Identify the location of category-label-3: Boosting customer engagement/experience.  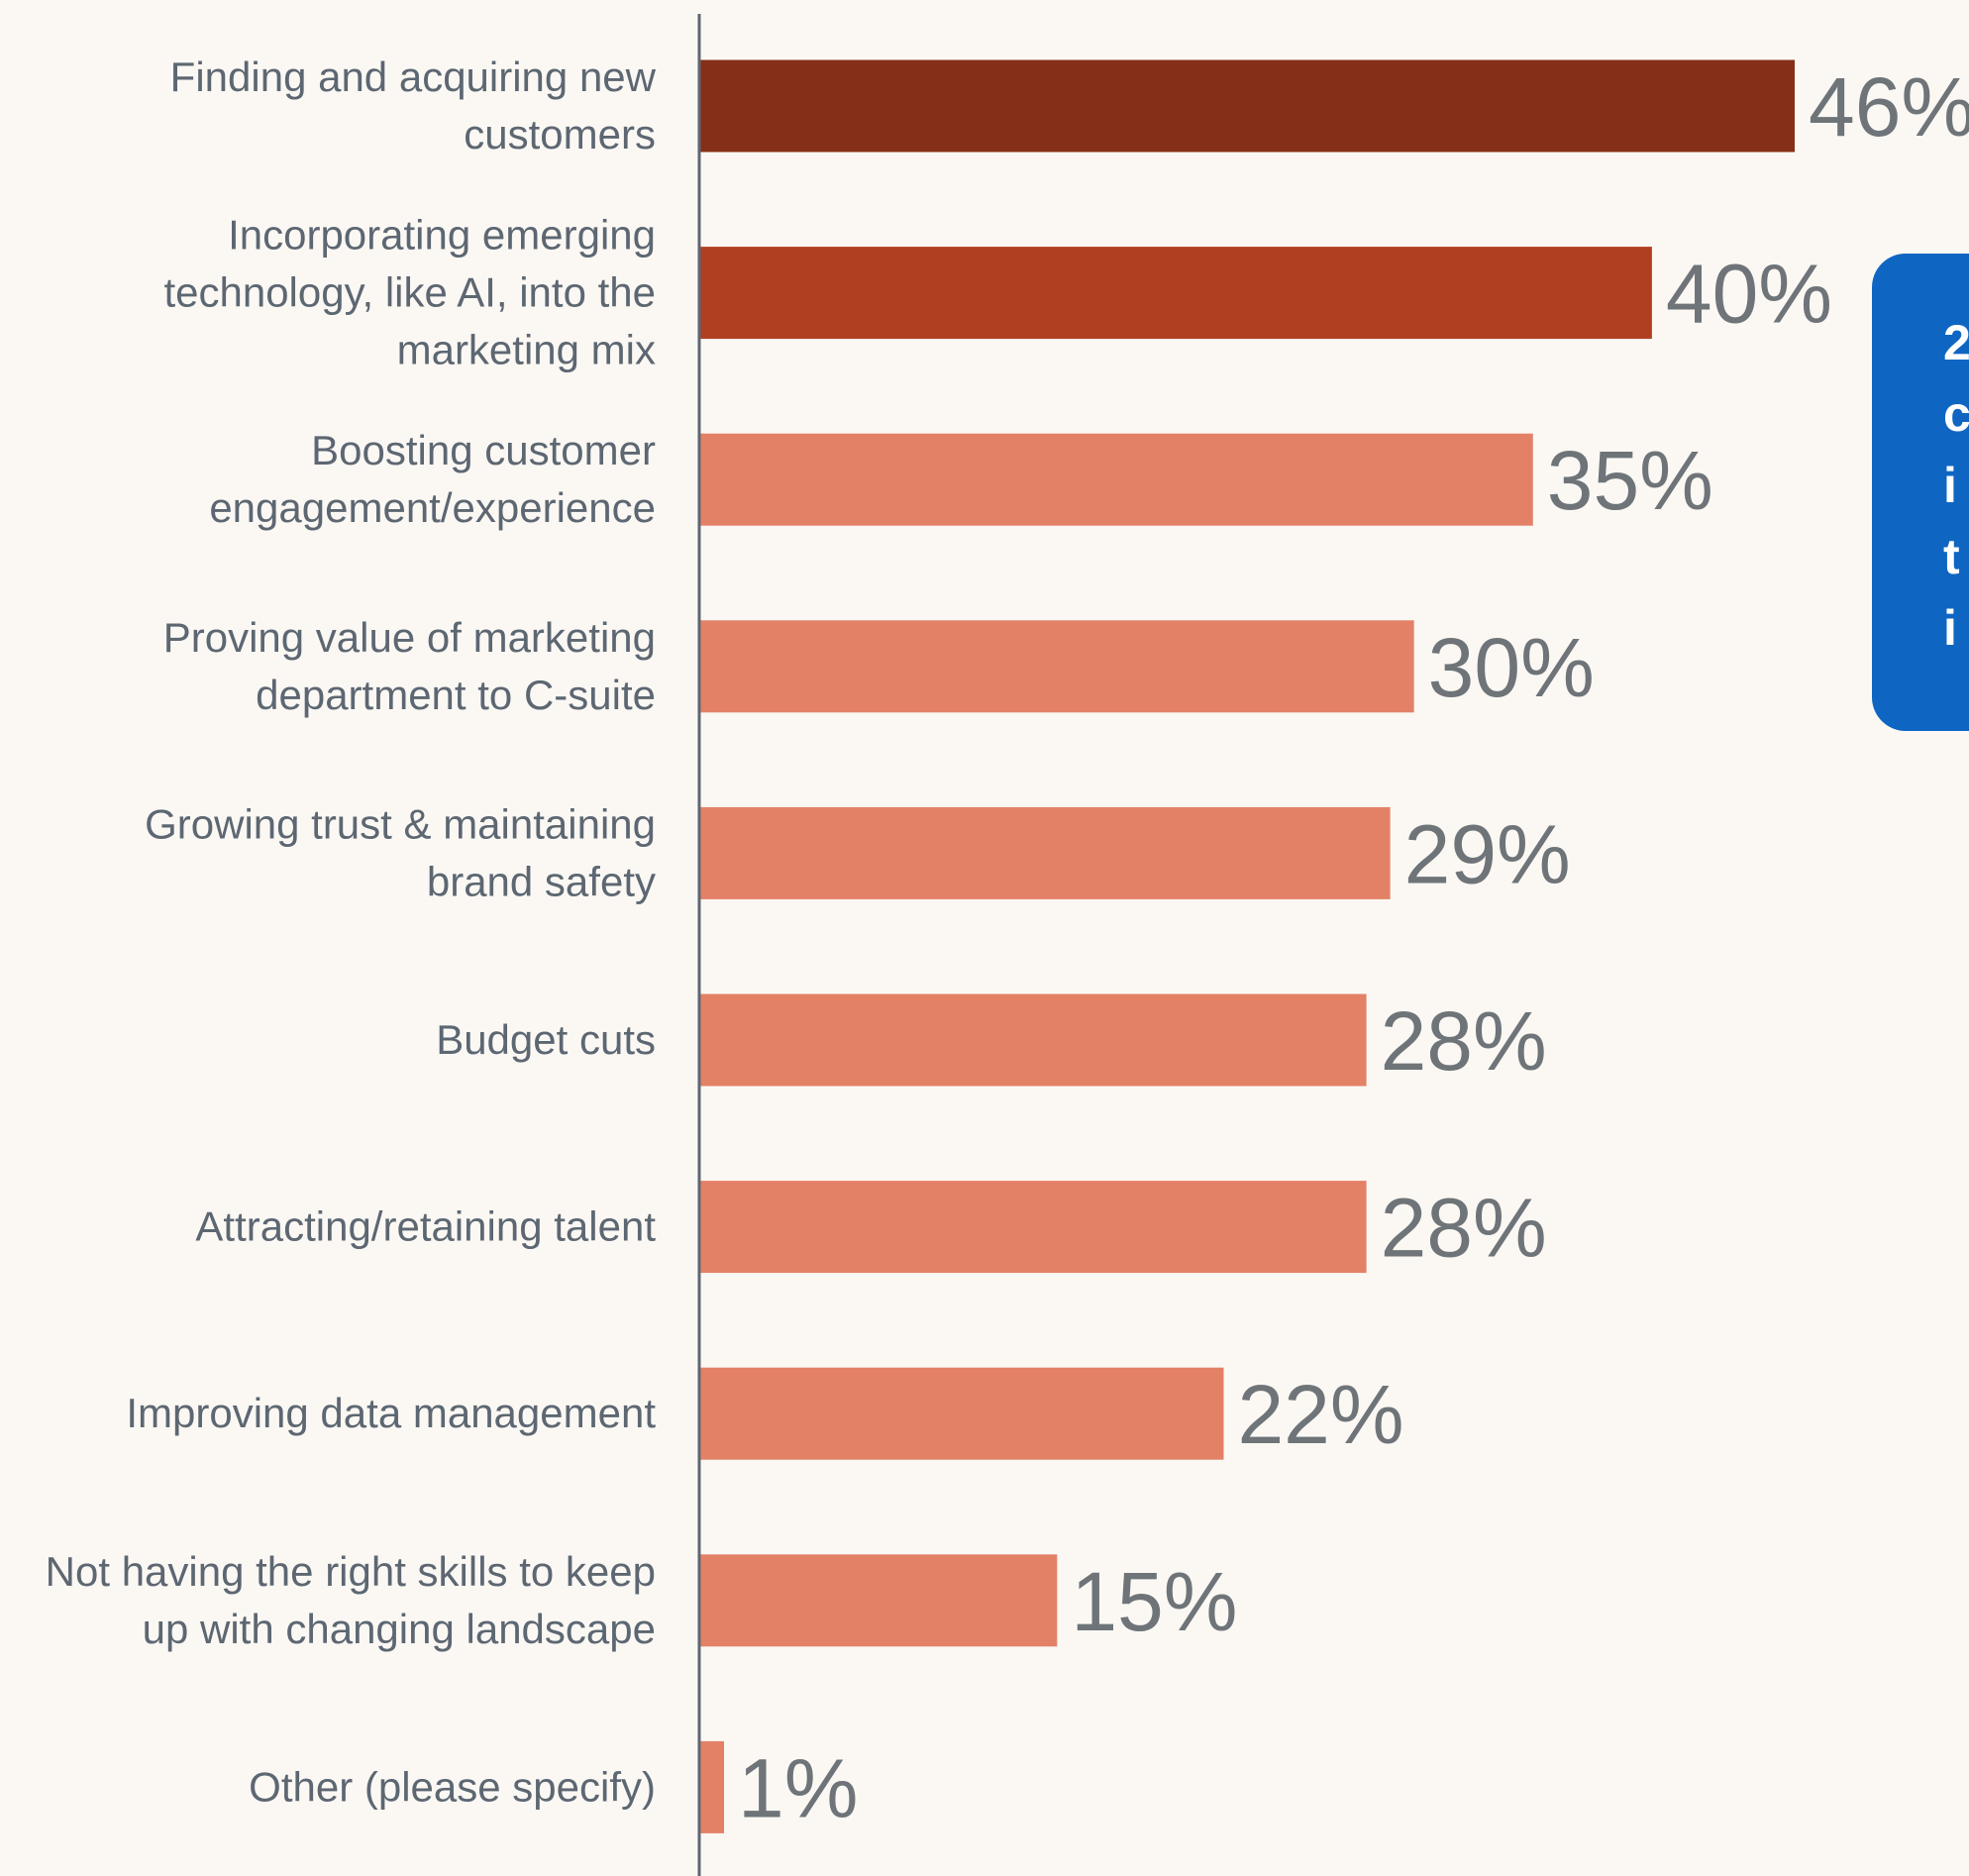
(433, 479).